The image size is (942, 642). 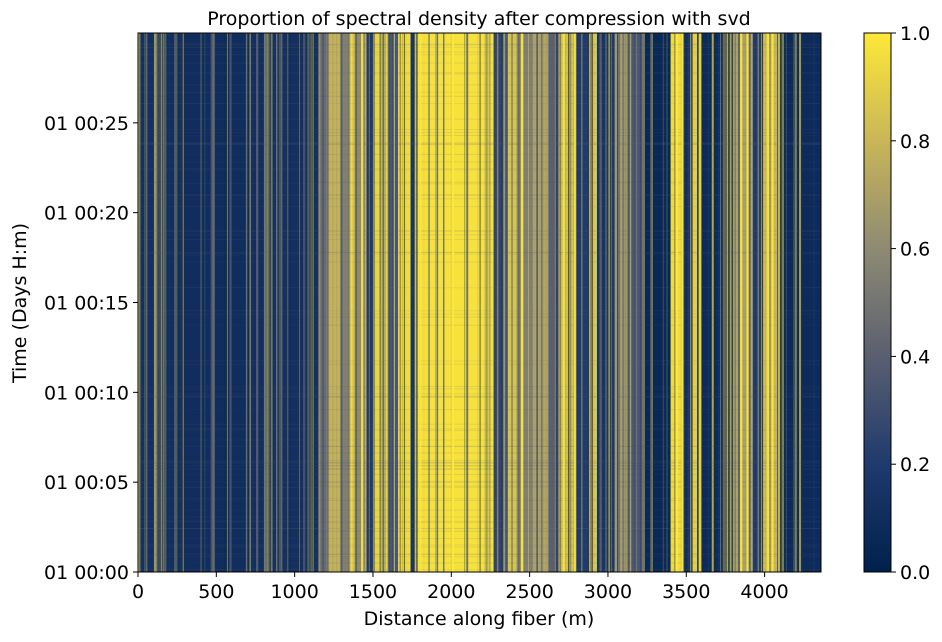 I want to click on colorbar-tick-label: 1.0, so click(x=915, y=34).